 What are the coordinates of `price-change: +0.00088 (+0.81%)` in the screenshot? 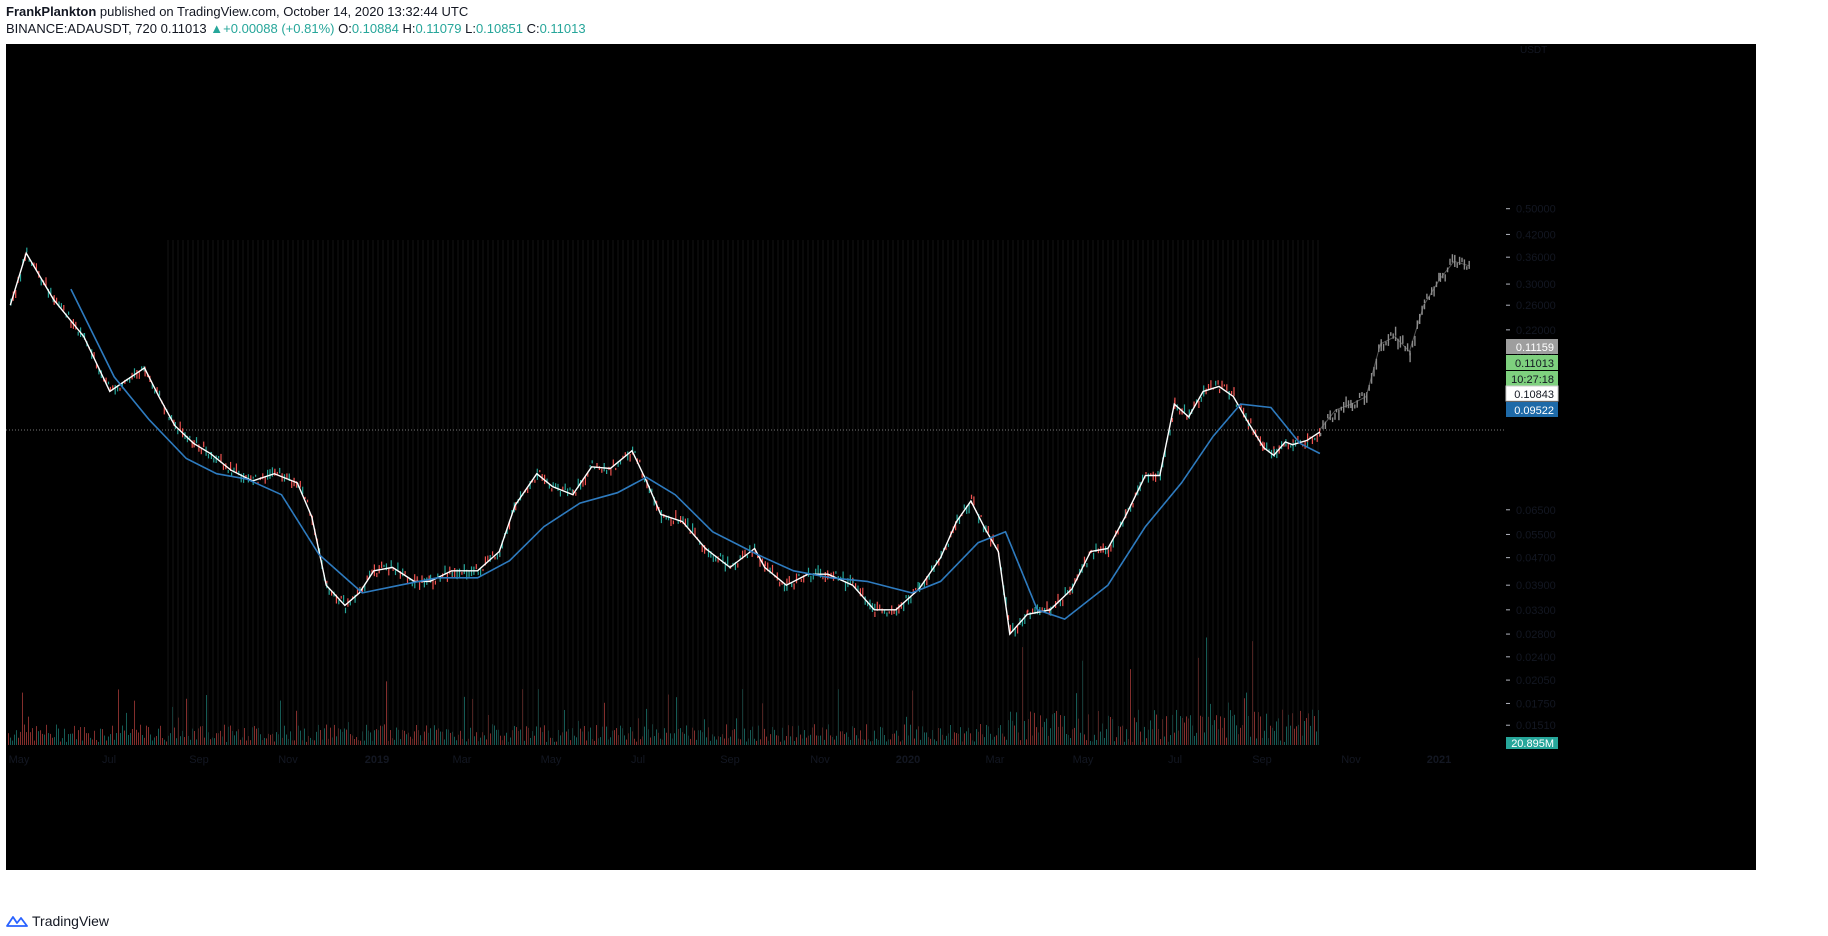 It's located at (279, 28).